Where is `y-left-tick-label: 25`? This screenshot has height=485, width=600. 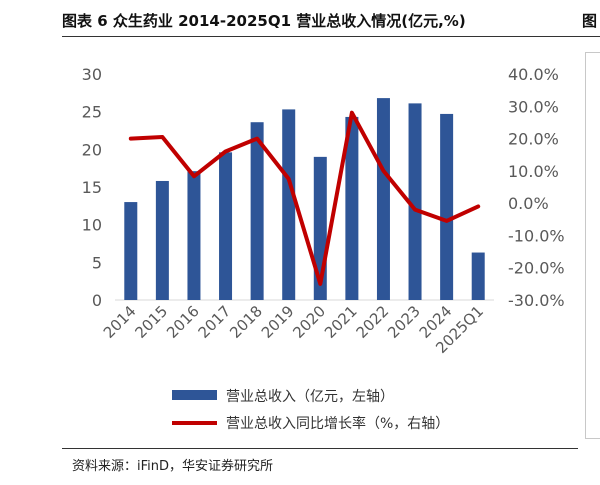 y-left-tick-label: 25 is located at coordinates (92, 112).